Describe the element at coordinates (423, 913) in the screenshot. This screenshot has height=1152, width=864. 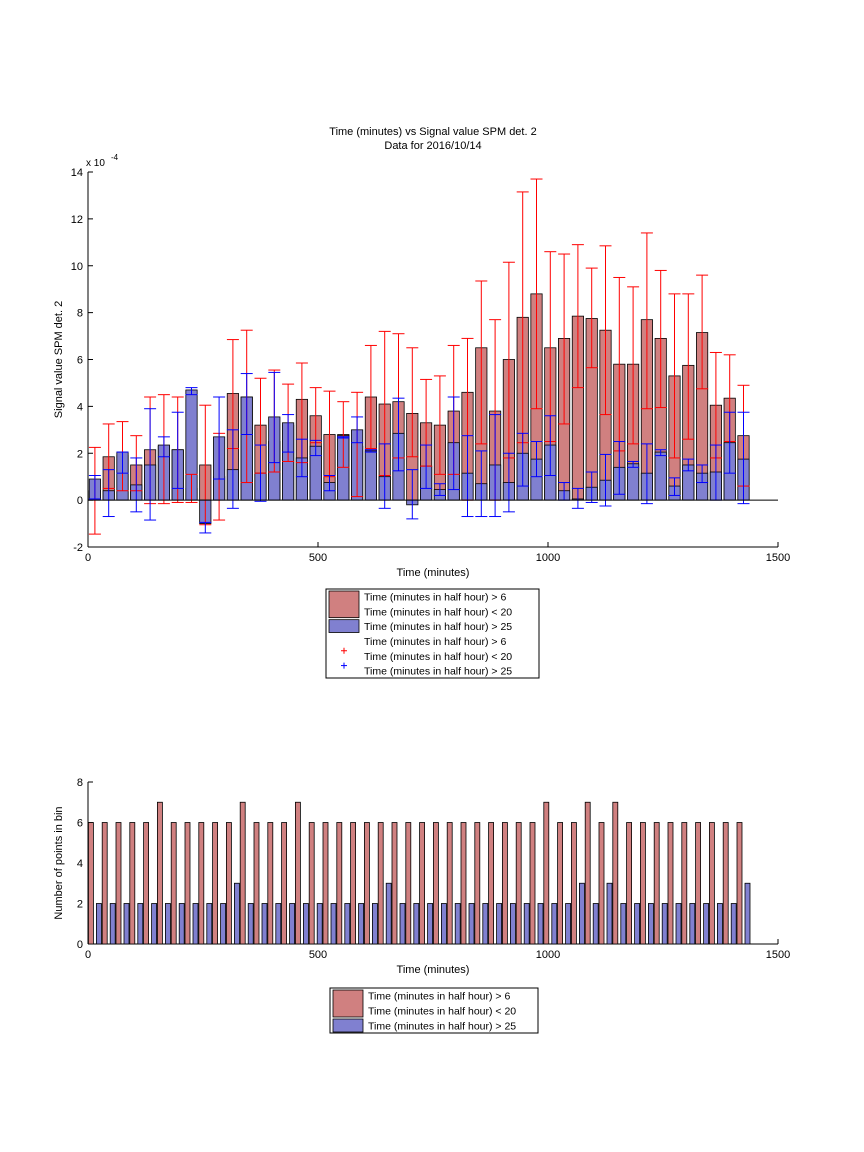
I see `series-blue` at that location.